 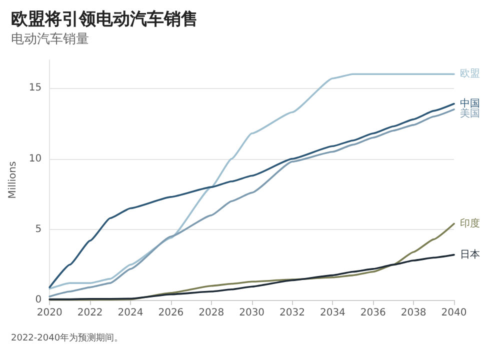 I want to click on series-label: 美国, so click(x=470, y=113).